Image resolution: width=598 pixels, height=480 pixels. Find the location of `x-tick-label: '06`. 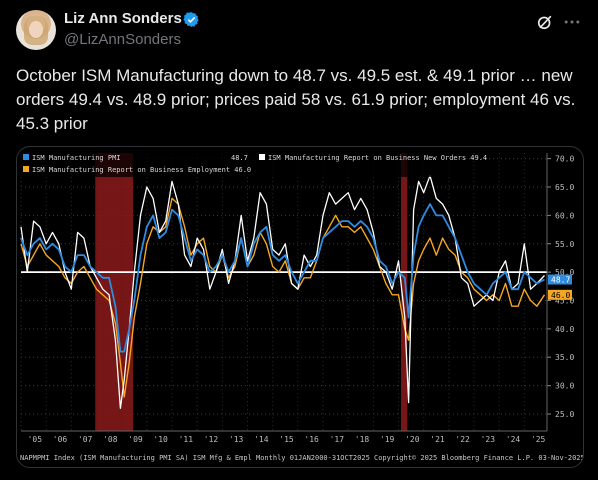

x-tick-label: '06 is located at coordinates (60, 439).